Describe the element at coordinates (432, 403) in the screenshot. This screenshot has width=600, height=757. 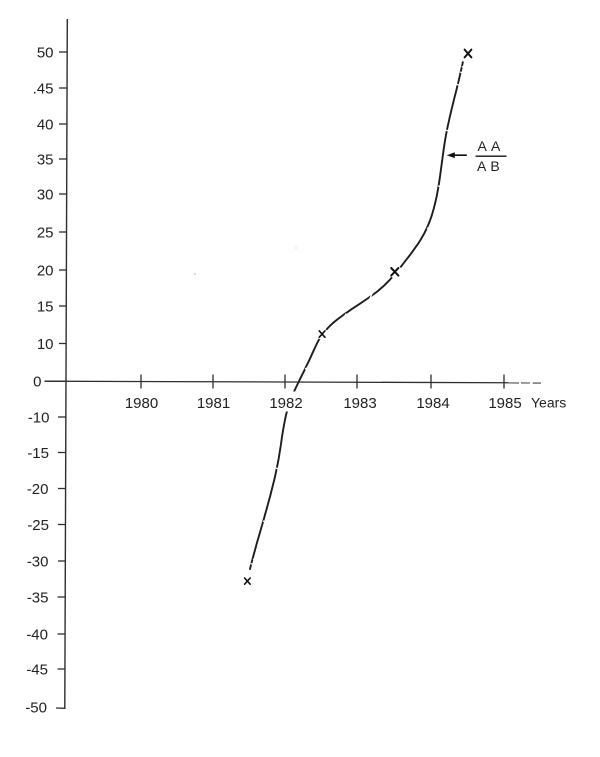
I see `svg-text: 1984` at that location.